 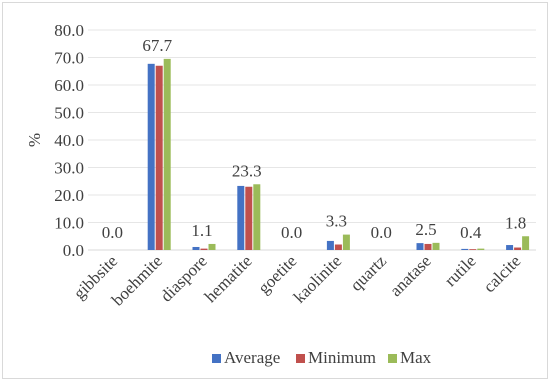 What do you see at coordinates (502, 273) in the screenshot?
I see `x-tick-label: calcite` at bounding box center [502, 273].